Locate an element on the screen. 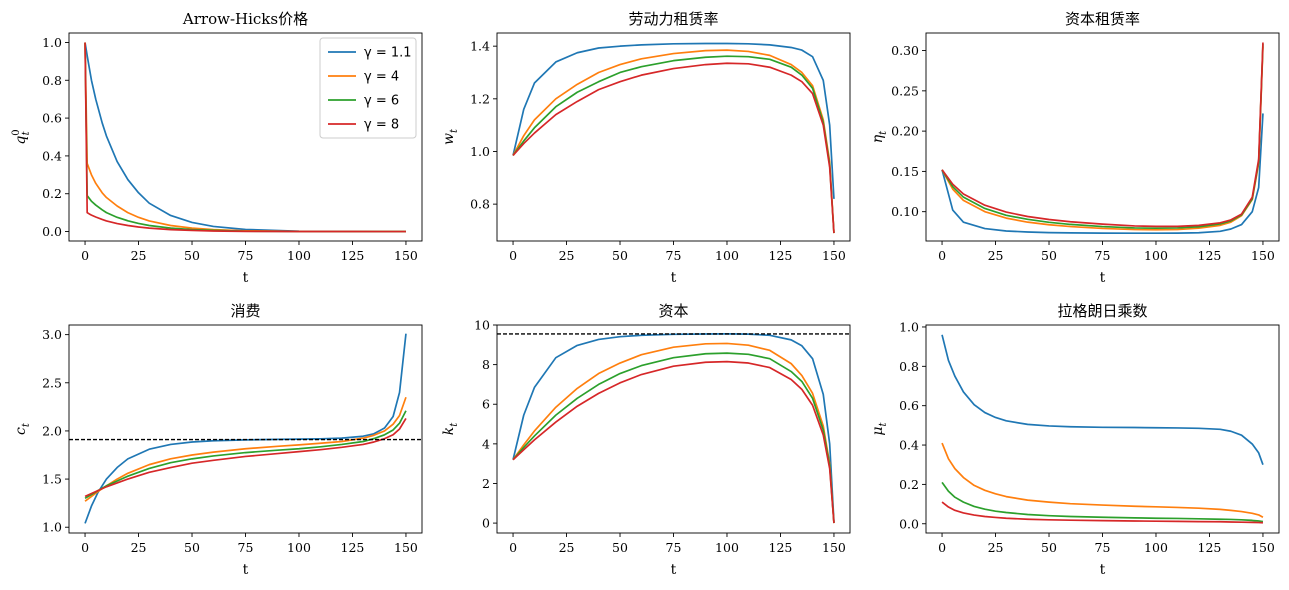  subplot-2: 劳动力租赁率 0 25 50 75 100 125 150 0.8 1.0 1.2 1.4 t wt is located at coordinates (646, 148).